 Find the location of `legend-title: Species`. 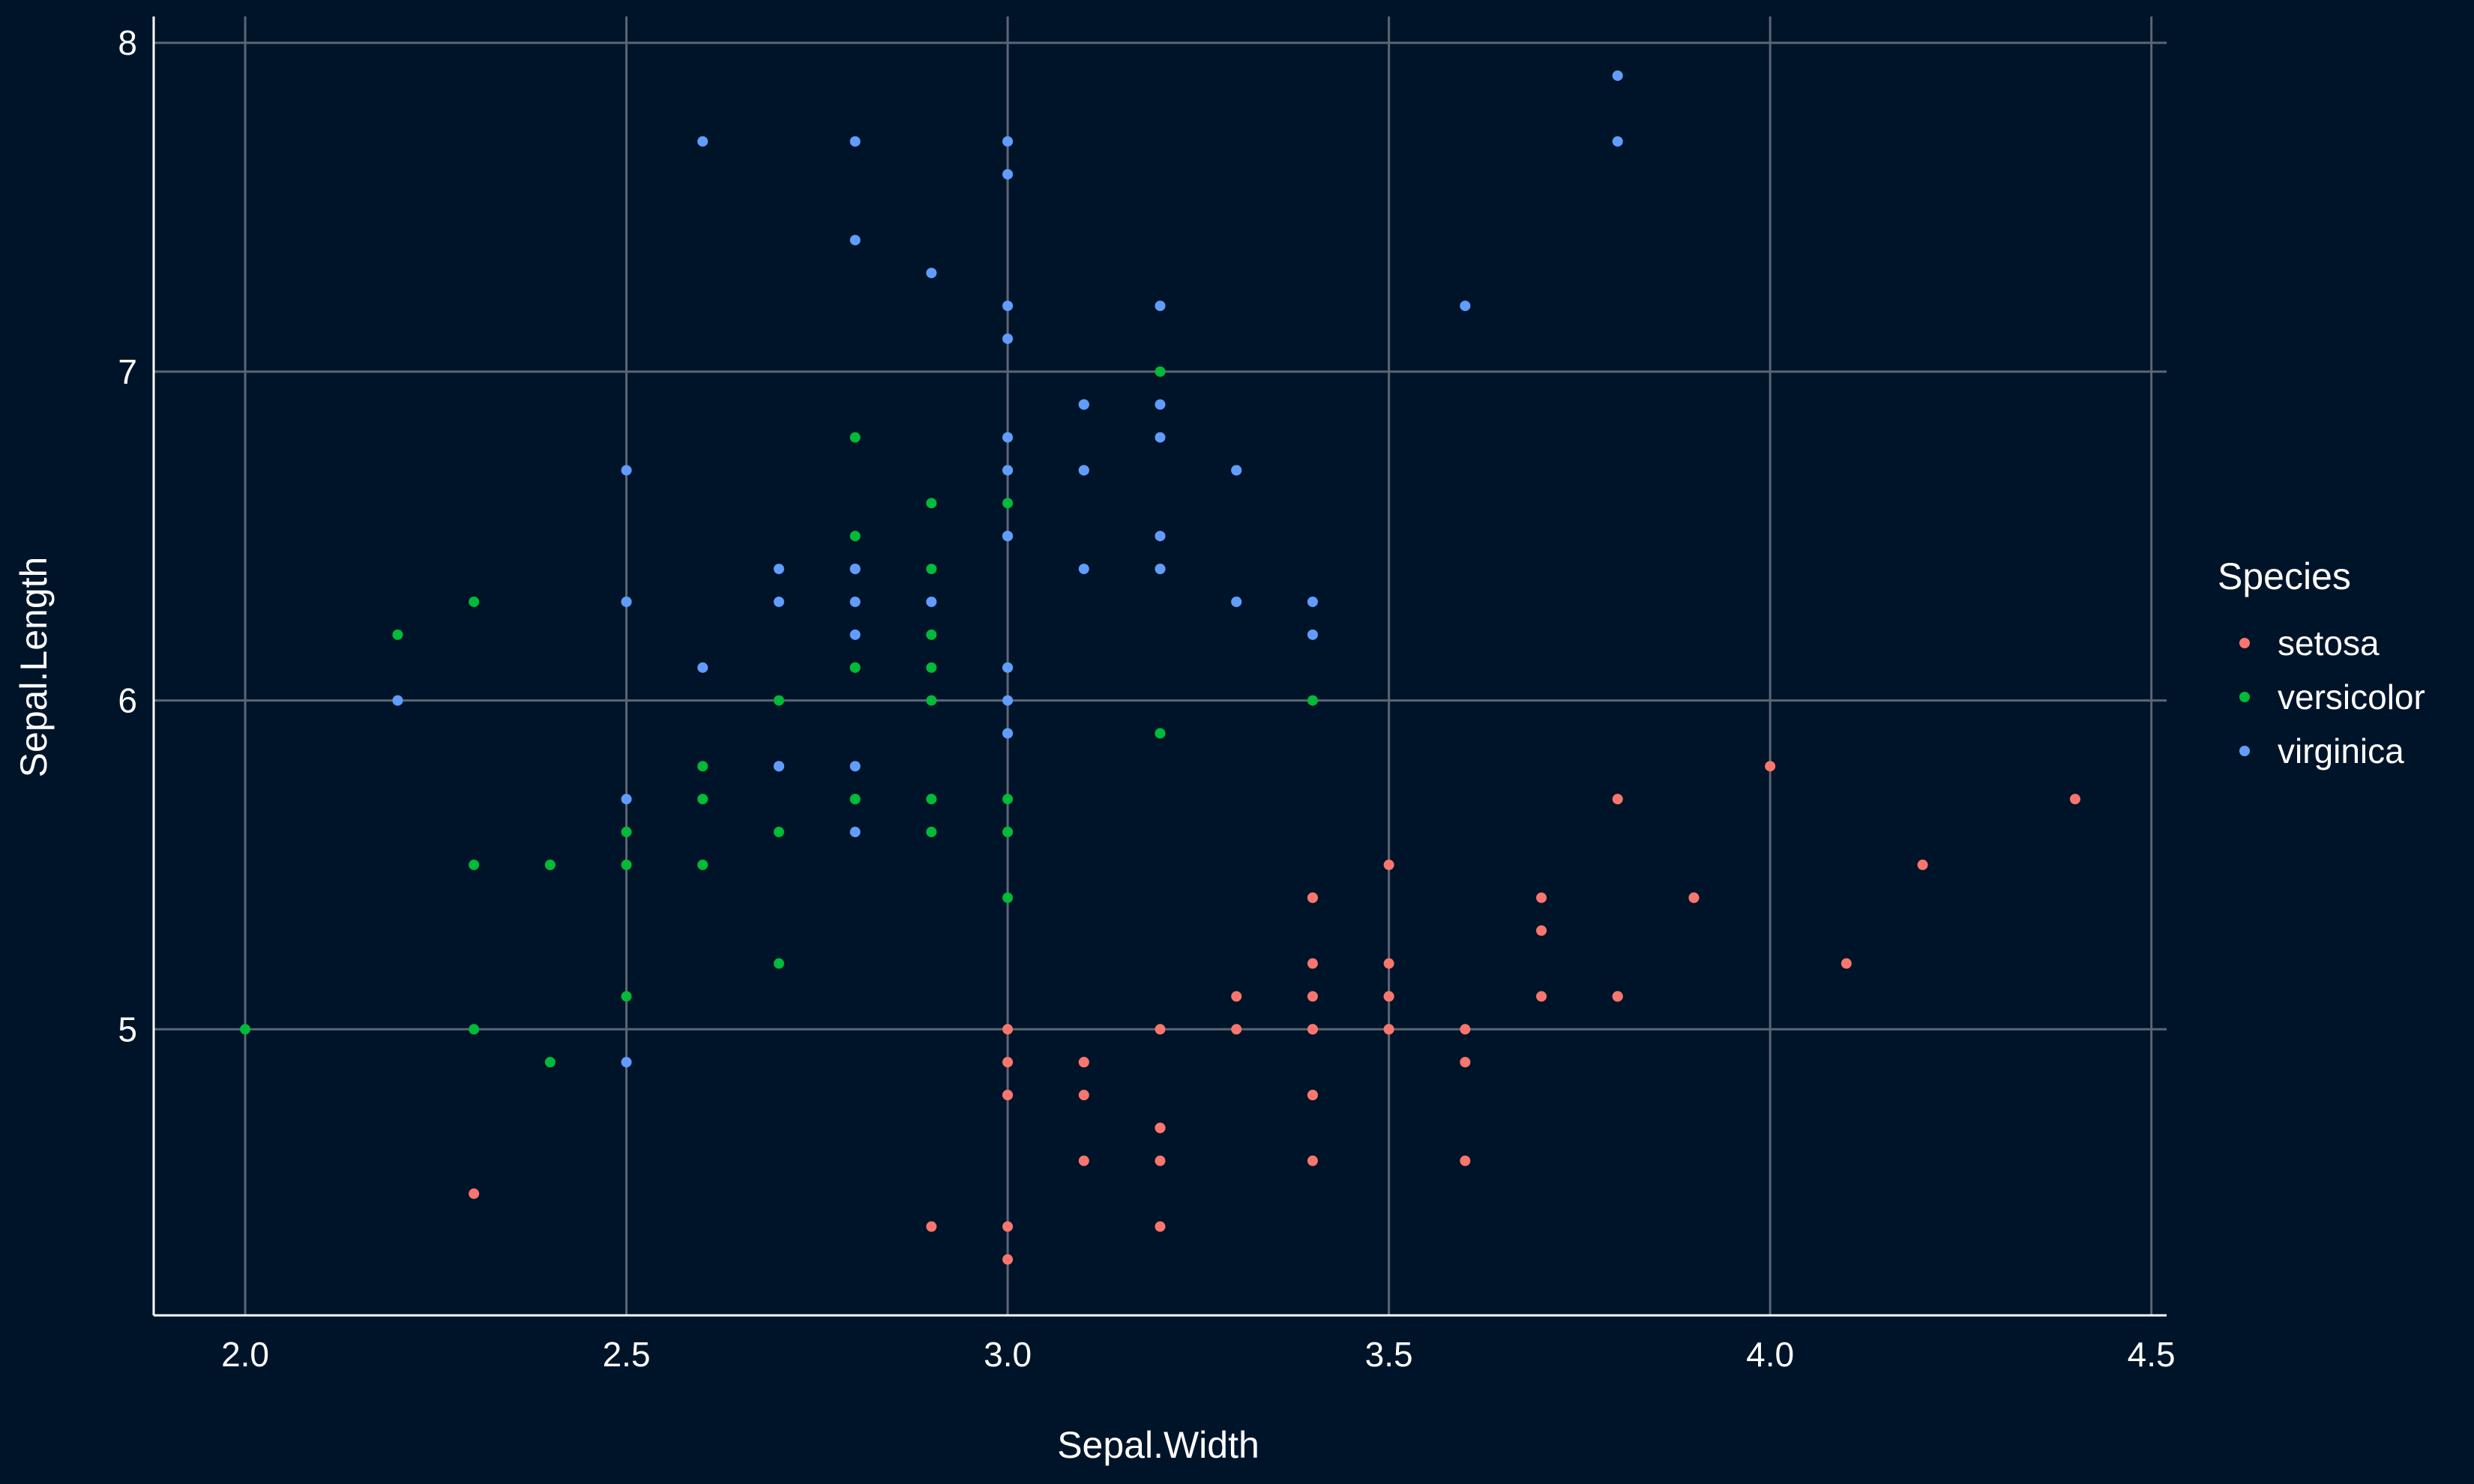

legend-title: Species is located at coordinates (2285, 576).